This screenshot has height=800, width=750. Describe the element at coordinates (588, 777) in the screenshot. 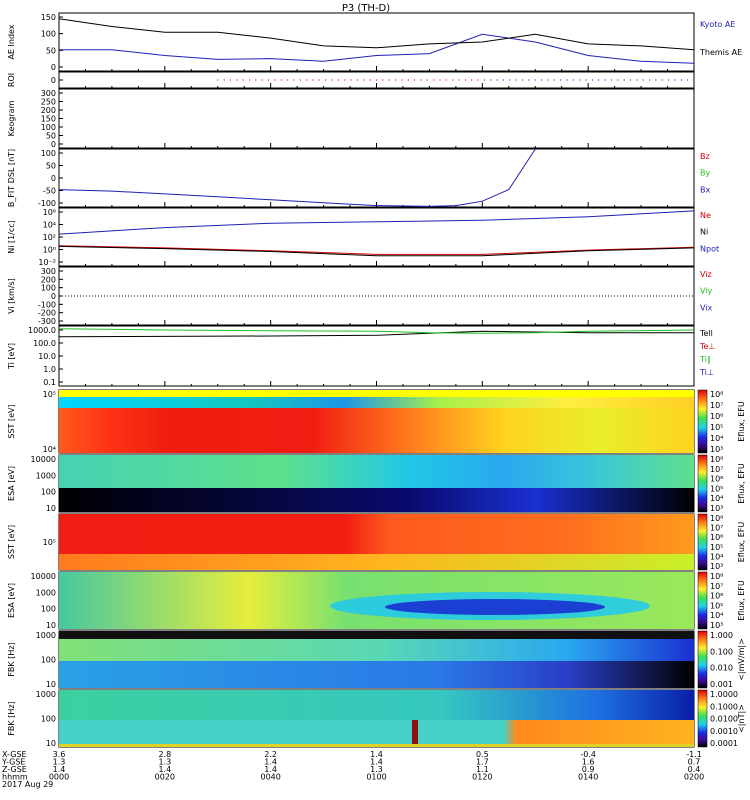

I see `footer-value: 0140` at that location.